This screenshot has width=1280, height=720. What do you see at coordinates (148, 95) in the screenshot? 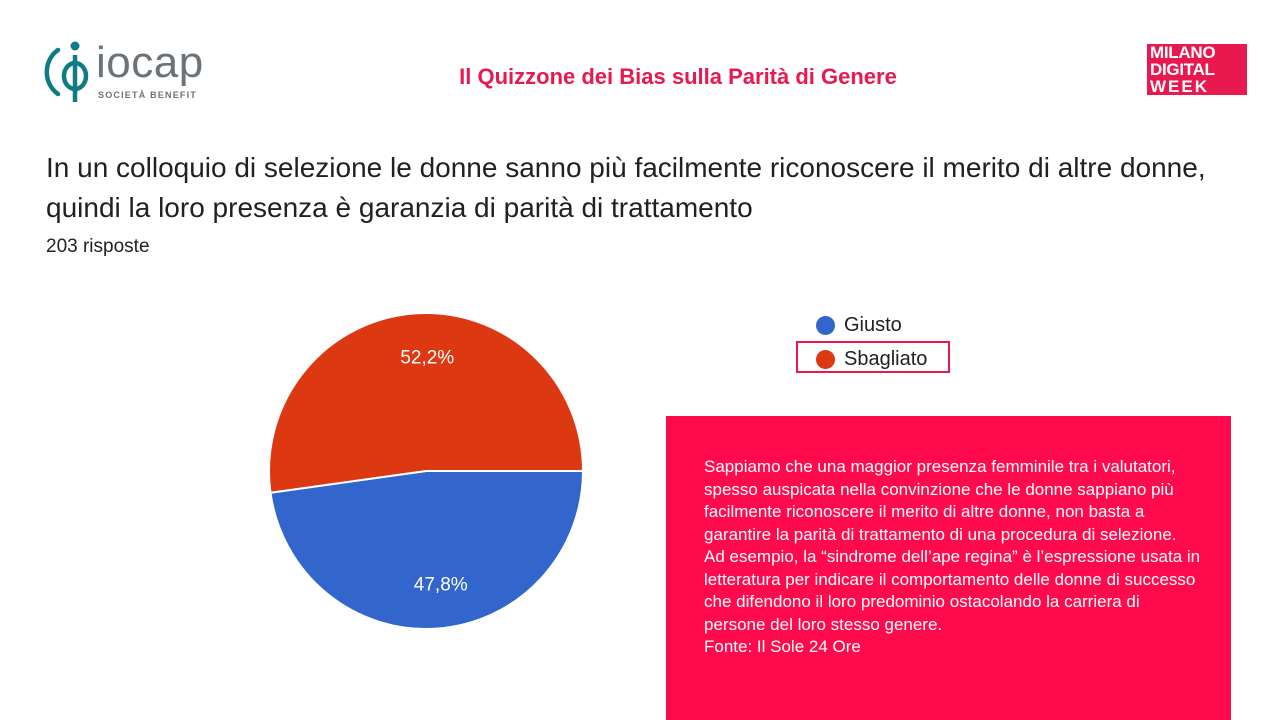
I see `logo-subtitle: SOCIETÀ BENEFIT` at bounding box center [148, 95].